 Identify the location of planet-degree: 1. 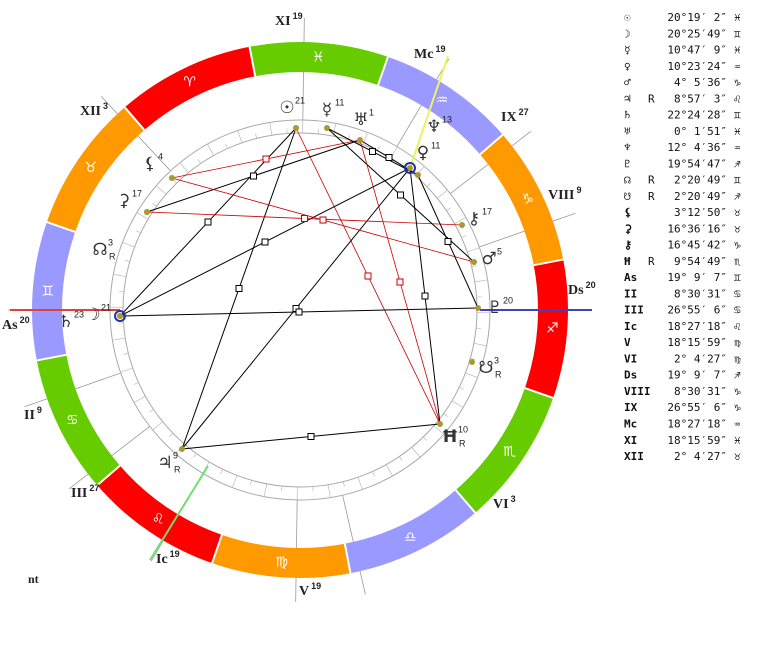
(371, 112).